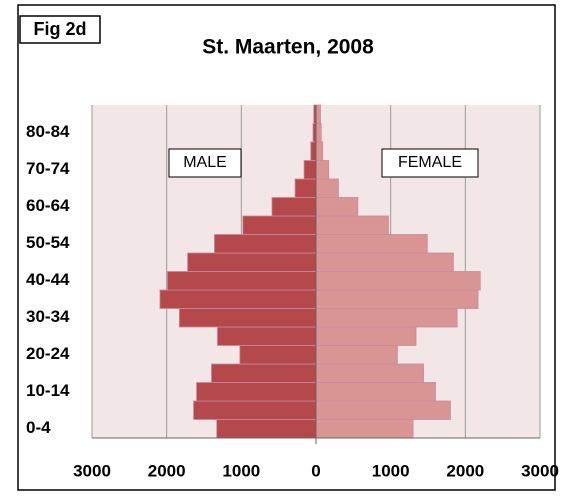 This screenshot has height=497, width=567. What do you see at coordinates (38, 427) in the screenshot?
I see `y-tick-label: 0-4` at bounding box center [38, 427].